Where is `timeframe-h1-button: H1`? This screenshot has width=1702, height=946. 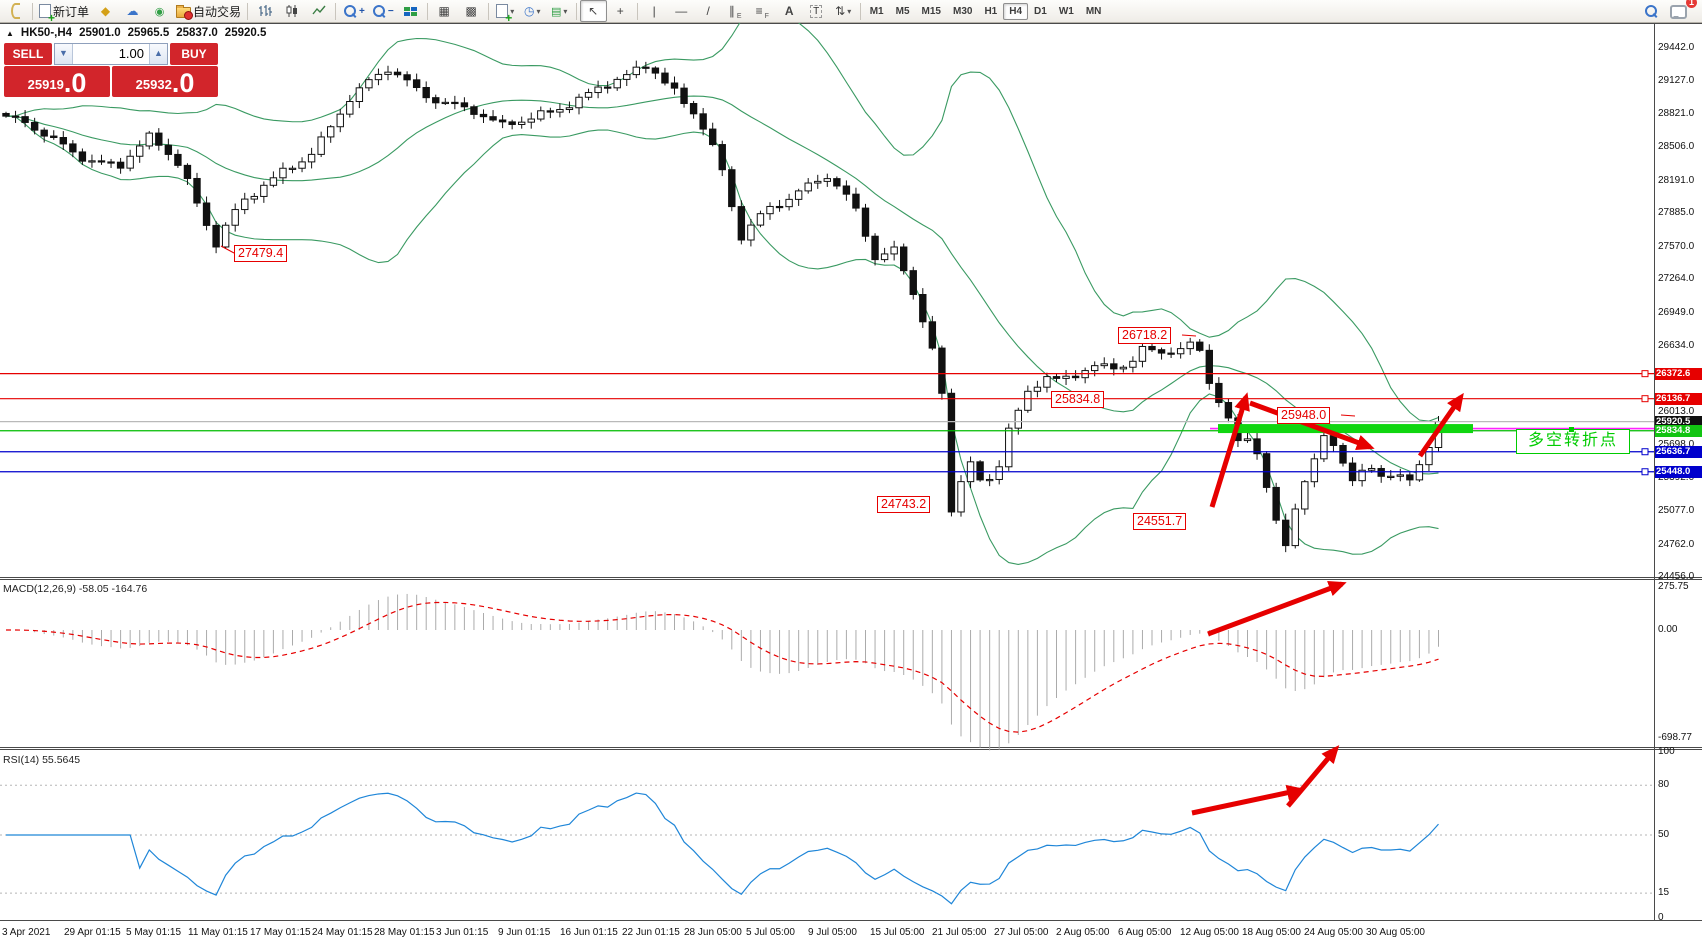 timeframe-h1-button: H1 is located at coordinates (991, 11).